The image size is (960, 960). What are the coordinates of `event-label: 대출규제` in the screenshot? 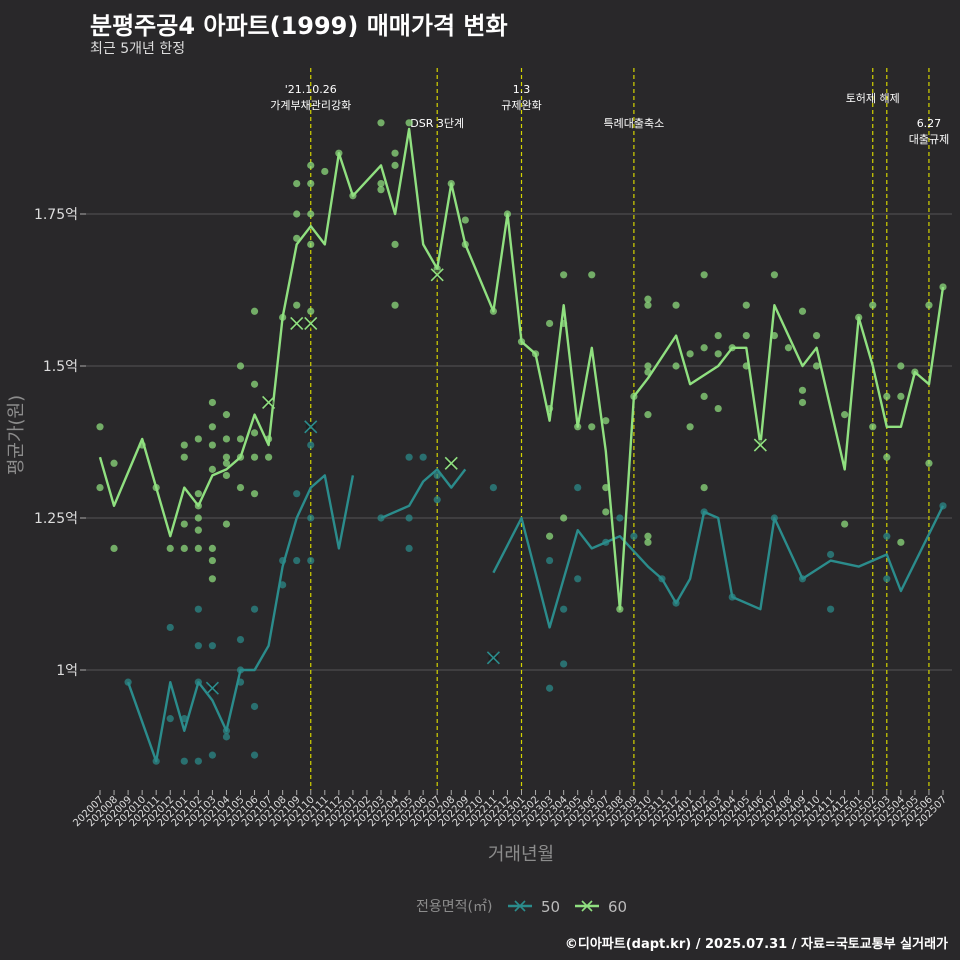 It's located at (929, 139).